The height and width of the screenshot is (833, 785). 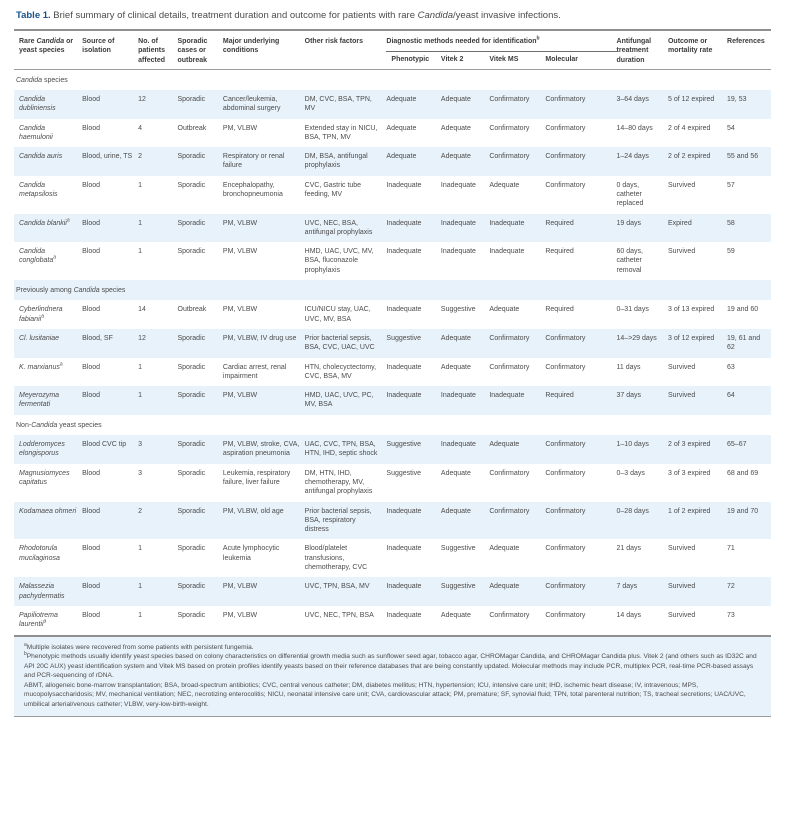 I want to click on col-header-phenotypic: Phenotypic, so click(x=410, y=60).